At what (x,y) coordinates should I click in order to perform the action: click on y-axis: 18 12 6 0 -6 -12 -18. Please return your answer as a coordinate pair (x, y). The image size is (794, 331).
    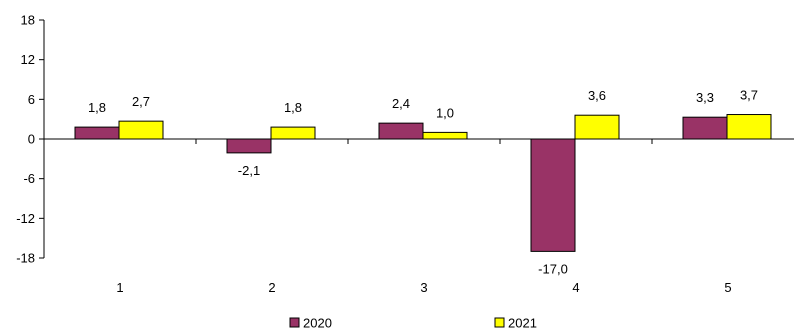
    Looking at the image, I should click on (30, 139).